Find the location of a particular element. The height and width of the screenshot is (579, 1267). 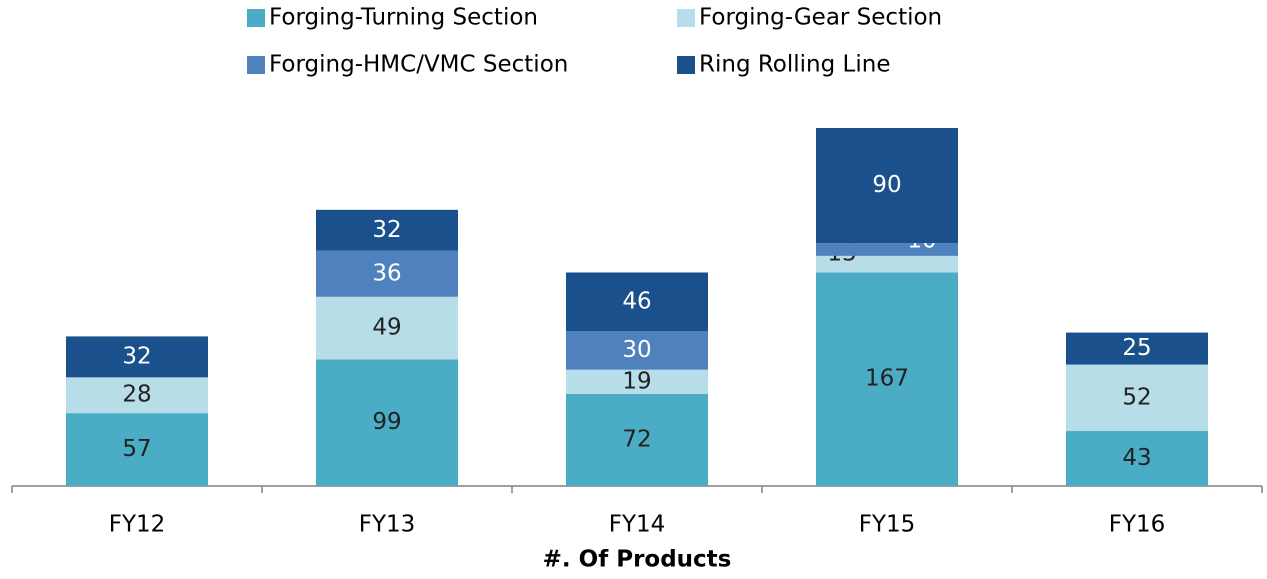

data-label: 46 is located at coordinates (636, 301).